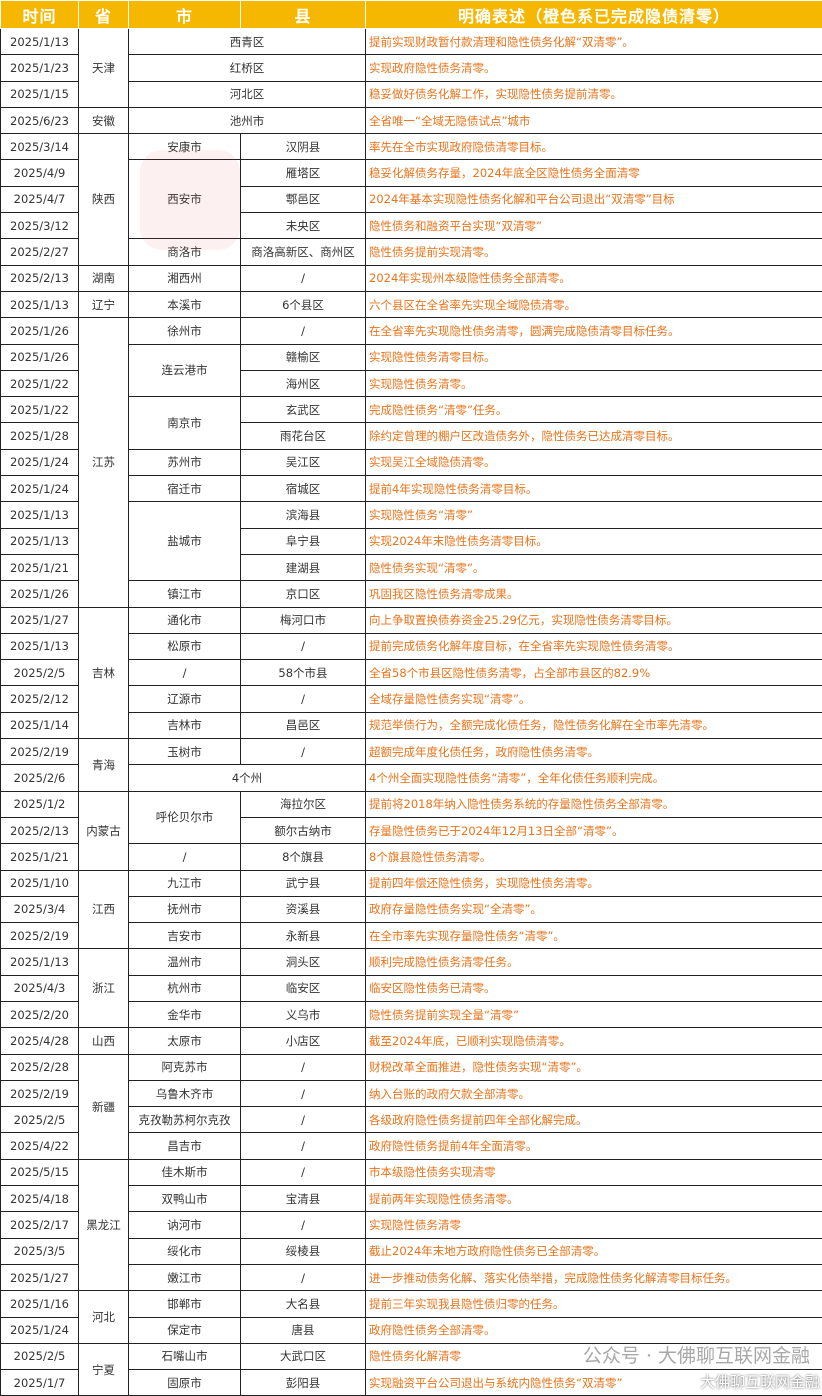  What do you see at coordinates (593, 594) in the screenshot?
I see `description-cell: 巩固我区隐性债务清零成果。` at bounding box center [593, 594].